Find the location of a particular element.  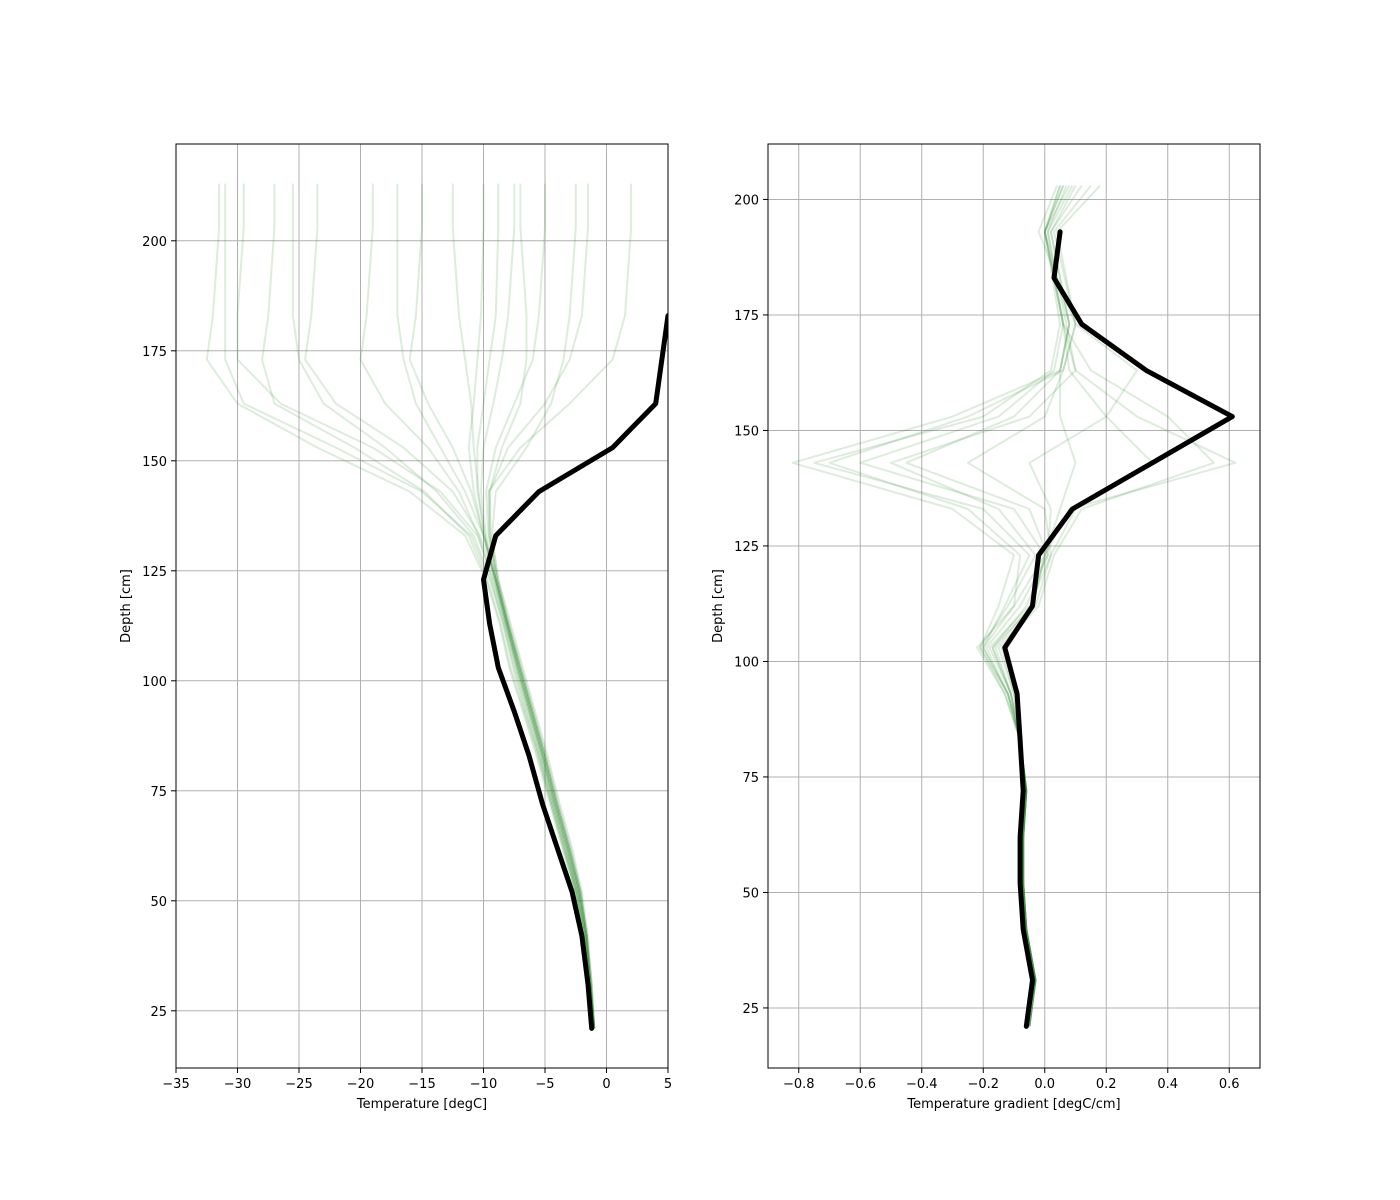

temperature-x-tick-label: 0 is located at coordinates (606, 1084).